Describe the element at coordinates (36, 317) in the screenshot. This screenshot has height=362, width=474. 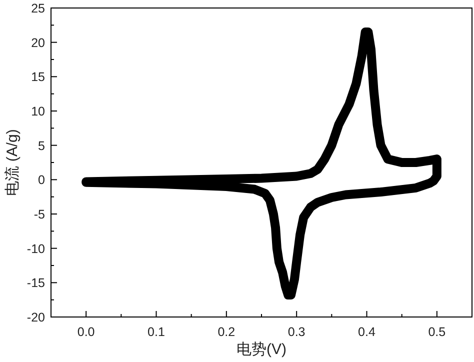
I see `y-tick-label: -20` at that location.